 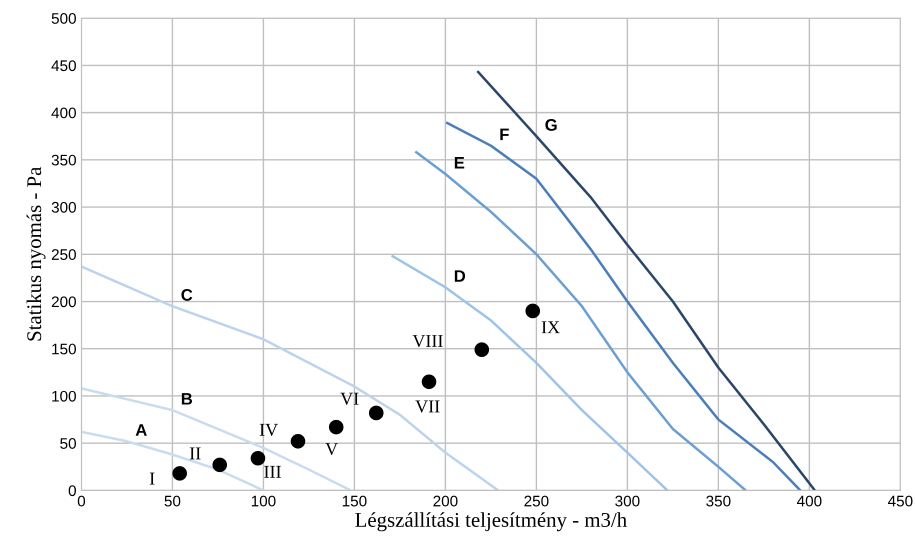 What do you see at coordinates (504, 134) in the screenshot?
I see `series-label: F` at bounding box center [504, 134].